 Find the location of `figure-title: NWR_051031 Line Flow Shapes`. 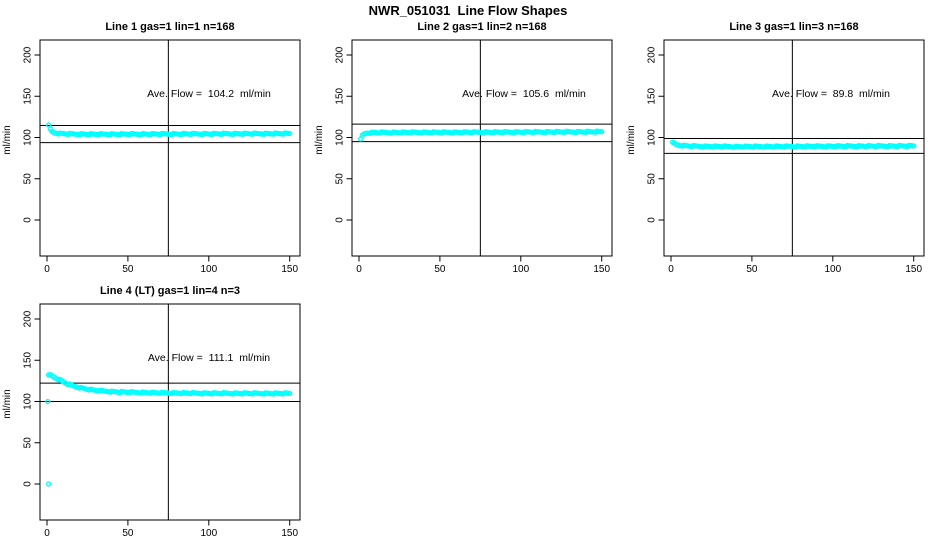

figure-title: NWR_051031 Line Flow Shapes is located at coordinates (468, 10).